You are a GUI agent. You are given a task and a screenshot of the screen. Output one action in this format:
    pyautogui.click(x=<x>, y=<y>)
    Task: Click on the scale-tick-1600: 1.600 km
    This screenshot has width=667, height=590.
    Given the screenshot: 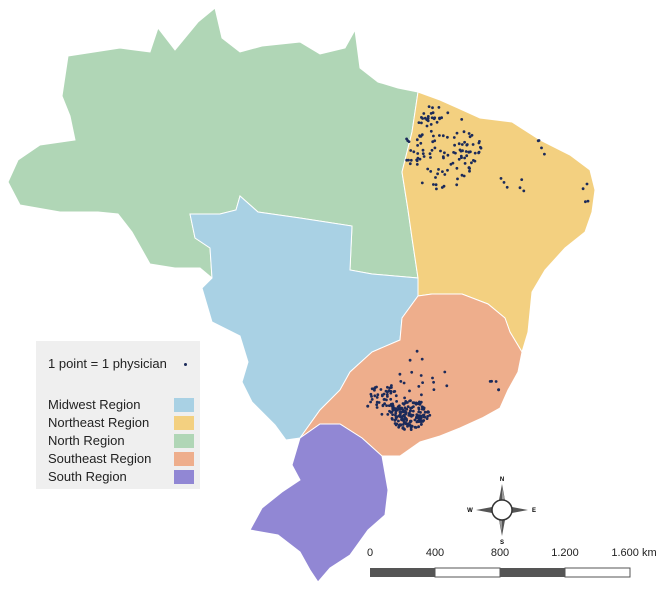 What is the action you would take?
    pyautogui.click(x=634, y=553)
    